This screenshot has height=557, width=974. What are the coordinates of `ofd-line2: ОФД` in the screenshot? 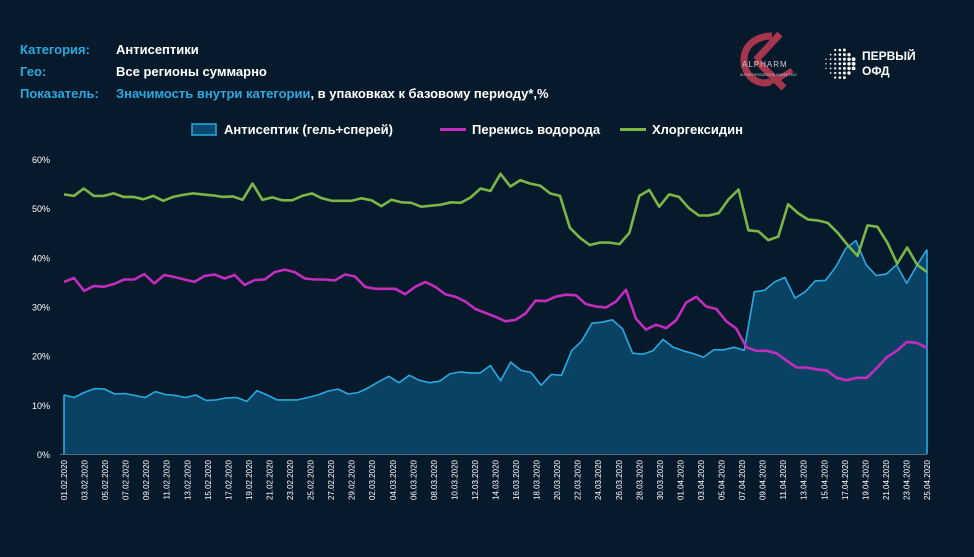 It's located at (876, 71).